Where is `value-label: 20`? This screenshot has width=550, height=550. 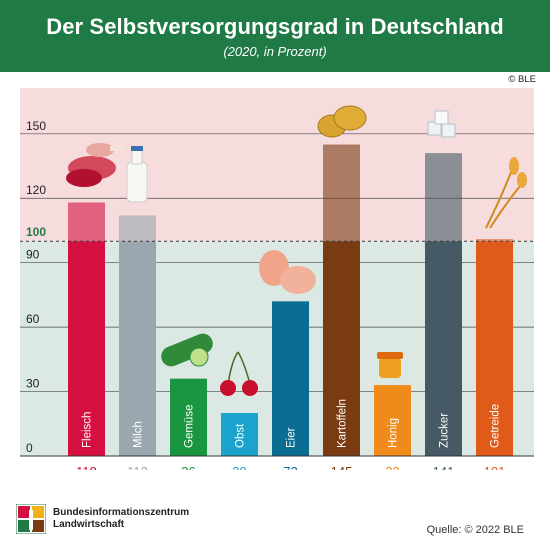 value-label: 20 is located at coordinates (239, 467).